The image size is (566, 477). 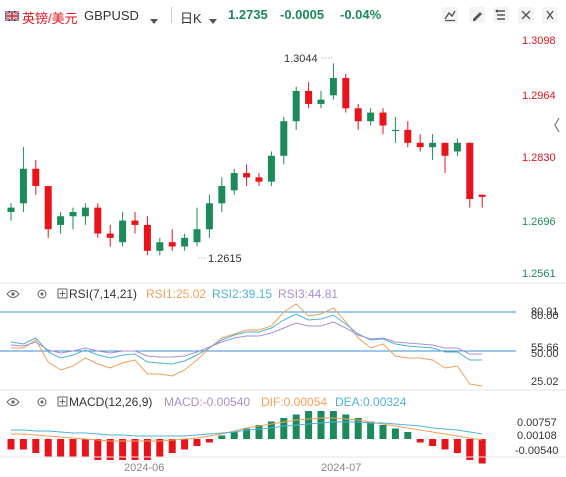 What do you see at coordinates (537, 436) in the screenshot?
I see `macd-tick: 0.00108` at bounding box center [537, 436].